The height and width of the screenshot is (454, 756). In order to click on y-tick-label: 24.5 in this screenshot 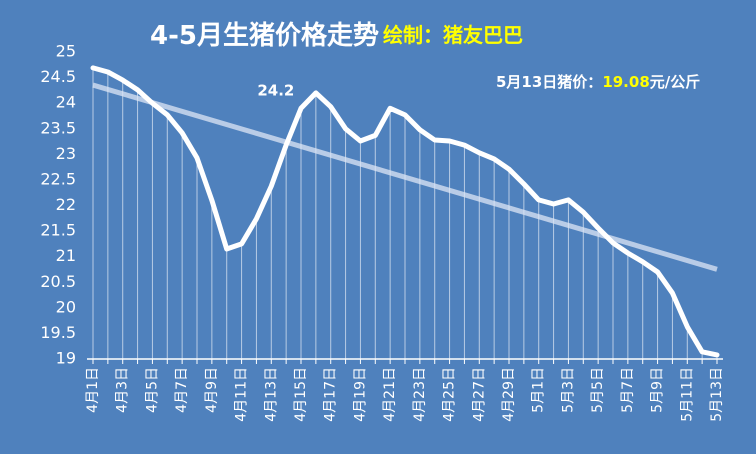, I will do `click(58, 76)`.